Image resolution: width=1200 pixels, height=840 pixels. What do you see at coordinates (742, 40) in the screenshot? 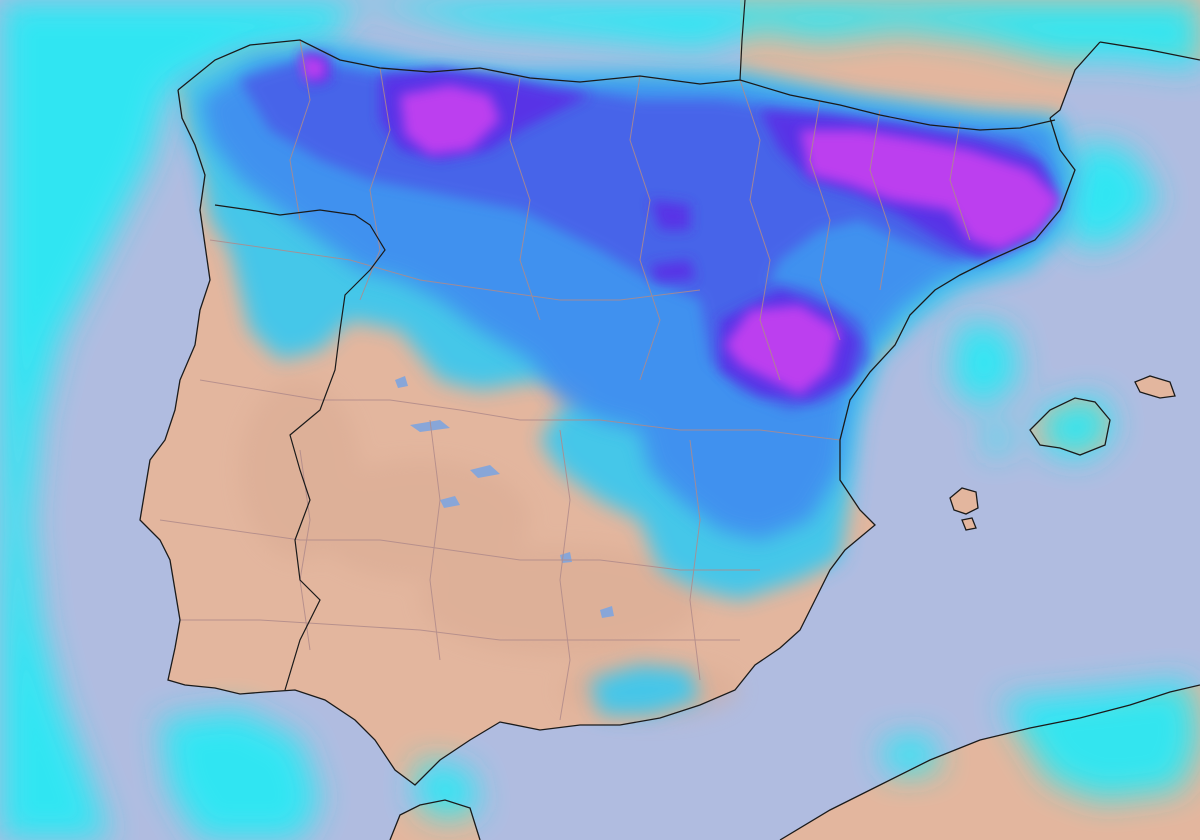
I see `france-border-north` at bounding box center [742, 40].